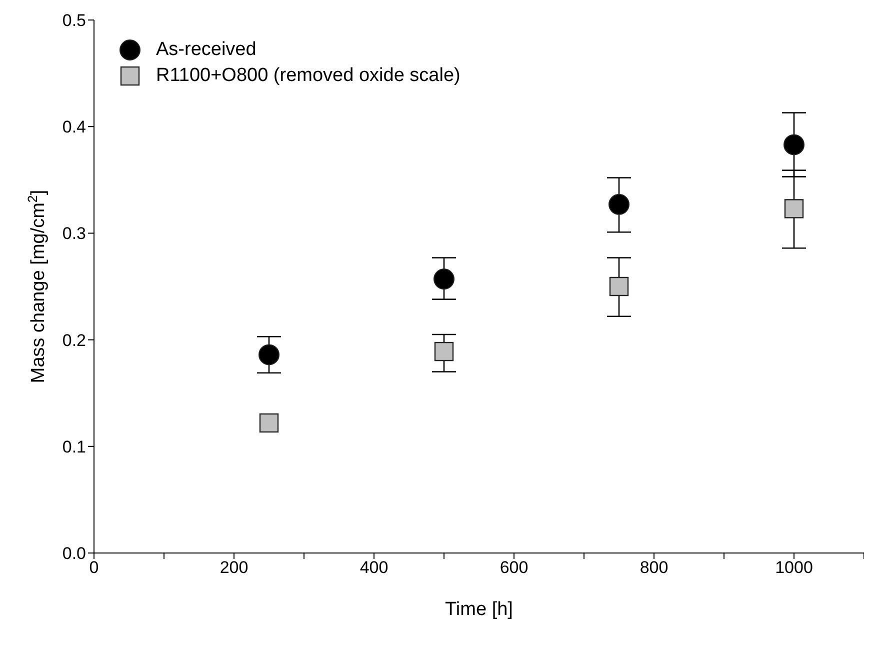 This screenshot has height=651, width=872. What do you see at coordinates (74, 20) in the screenshot?
I see `y-tick-label: 0.5` at bounding box center [74, 20].